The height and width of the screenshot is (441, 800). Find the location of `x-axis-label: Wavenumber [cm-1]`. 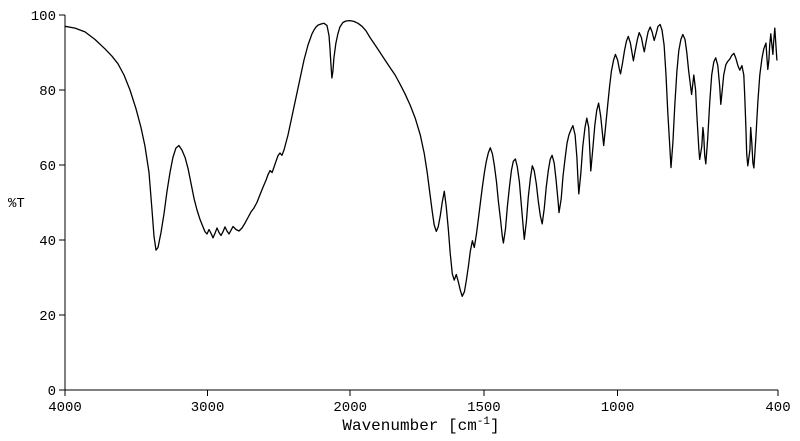

x-axis-label: Wavenumber [cm-1] is located at coordinates (420, 425).